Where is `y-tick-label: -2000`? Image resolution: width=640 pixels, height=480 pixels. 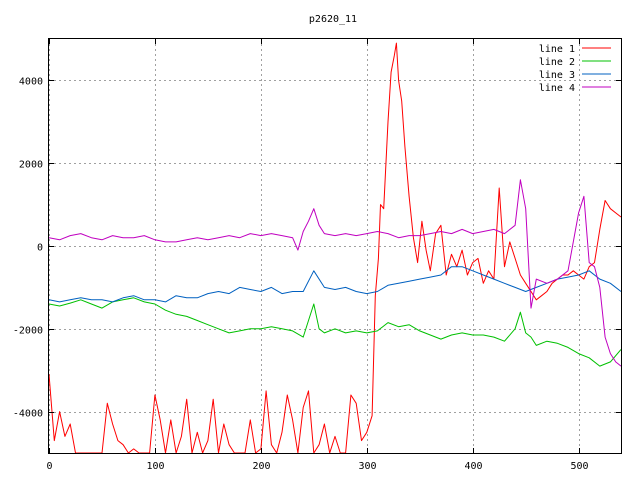
y-tick-label: -2000 is located at coordinates (28, 331).